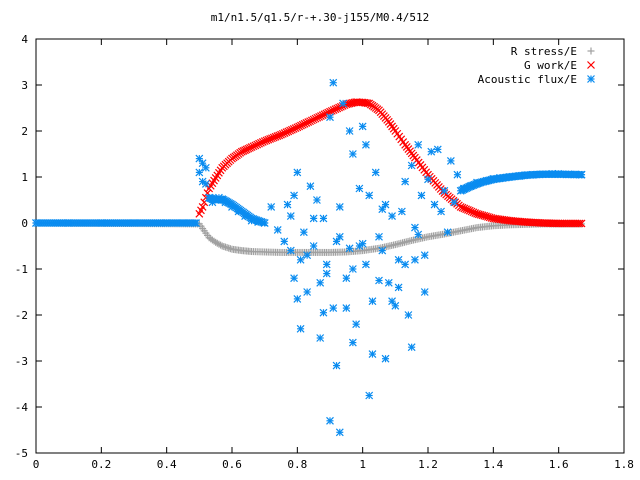 Image resolution: width=640 pixels, height=480 pixels. I want to click on y-tick-label: -3, so click(21, 361).